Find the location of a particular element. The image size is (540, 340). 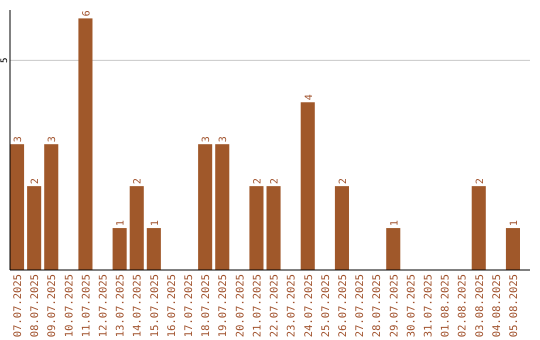

x-tick-label: 21.07.2025 is located at coordinates (257, 306).